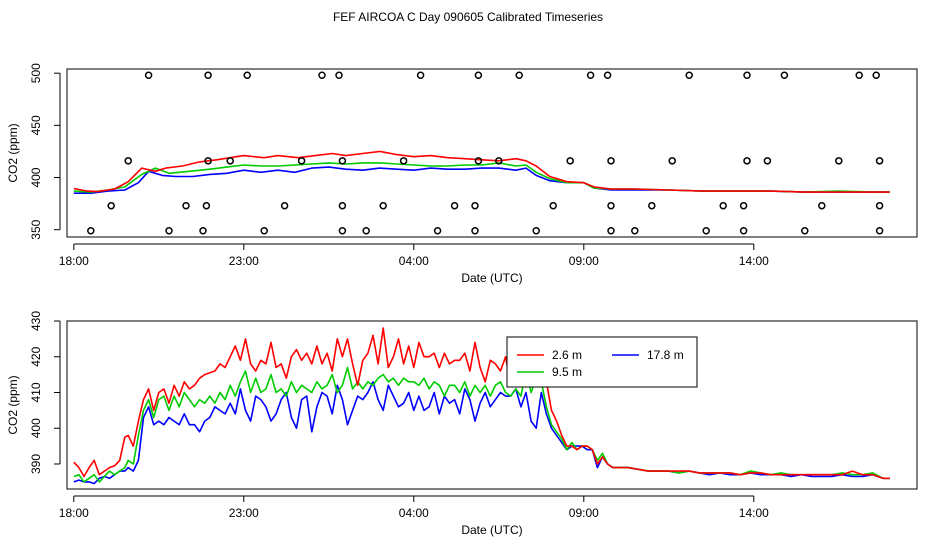 The height and width of the screenshot is (540, 936). Describe the element at coordinates (665, 355) in the screenshot. I see `legend-label: 17.8 m` at that location.